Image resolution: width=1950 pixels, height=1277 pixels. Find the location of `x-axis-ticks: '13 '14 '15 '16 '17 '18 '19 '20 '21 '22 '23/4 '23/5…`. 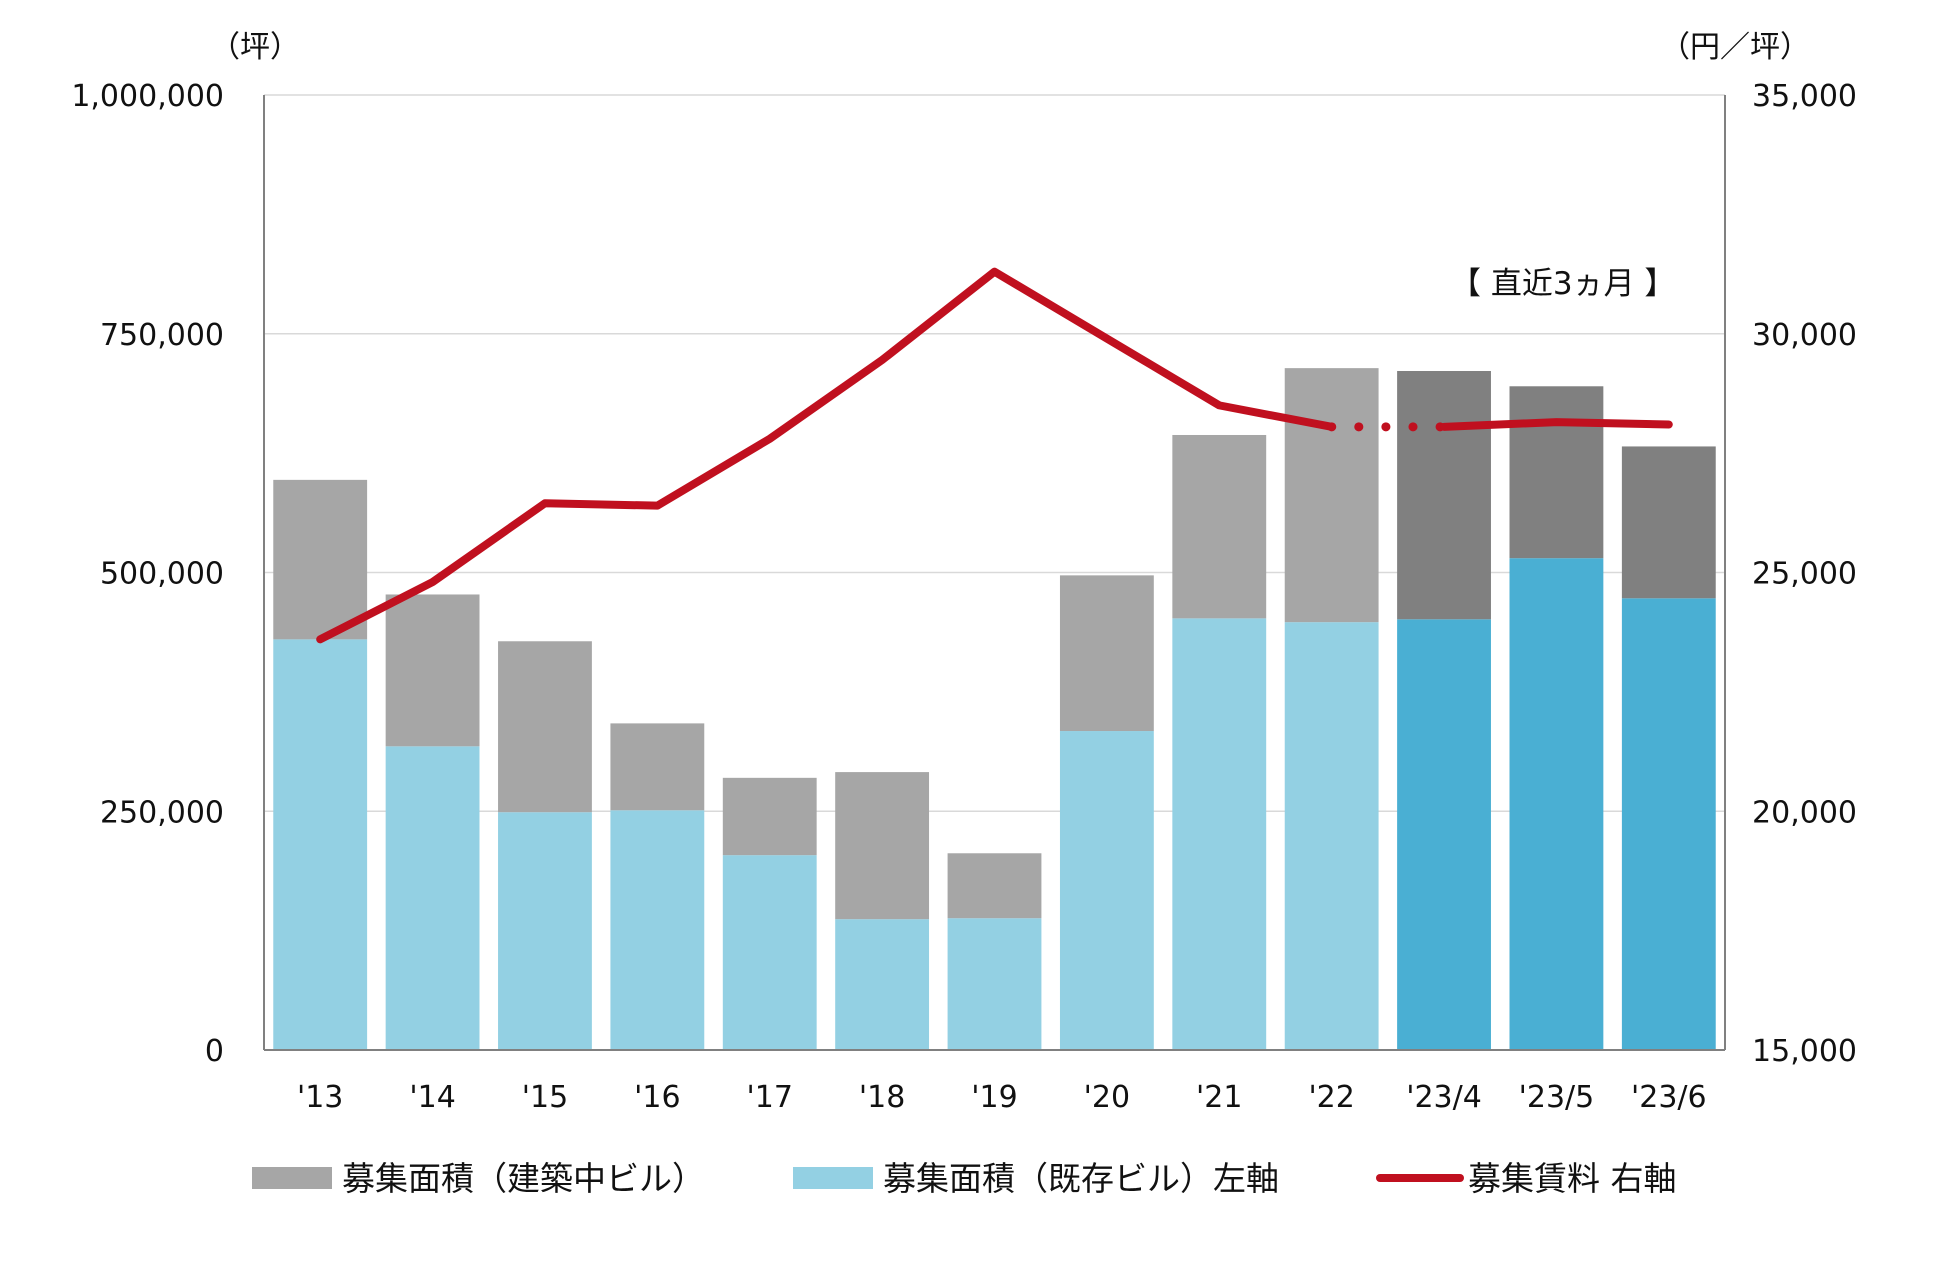

x-axis-ticks: '13 '14 '15 '16 '17 '18 '19 '20 '21 '22 '23/4 '23/5… is located at coordinates (1002, 1097).